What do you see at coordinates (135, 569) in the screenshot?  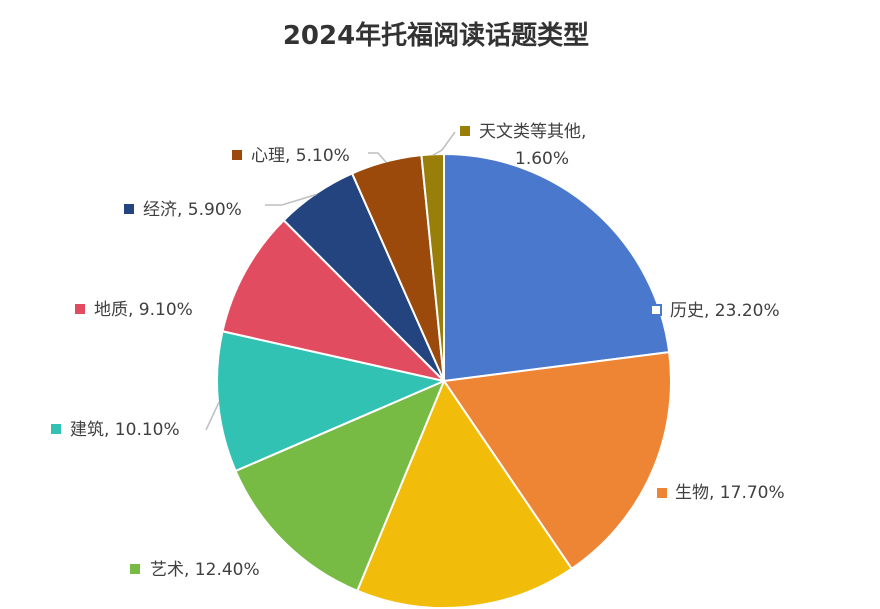 I see `legend-key-art` at bounding box center [135, 569].